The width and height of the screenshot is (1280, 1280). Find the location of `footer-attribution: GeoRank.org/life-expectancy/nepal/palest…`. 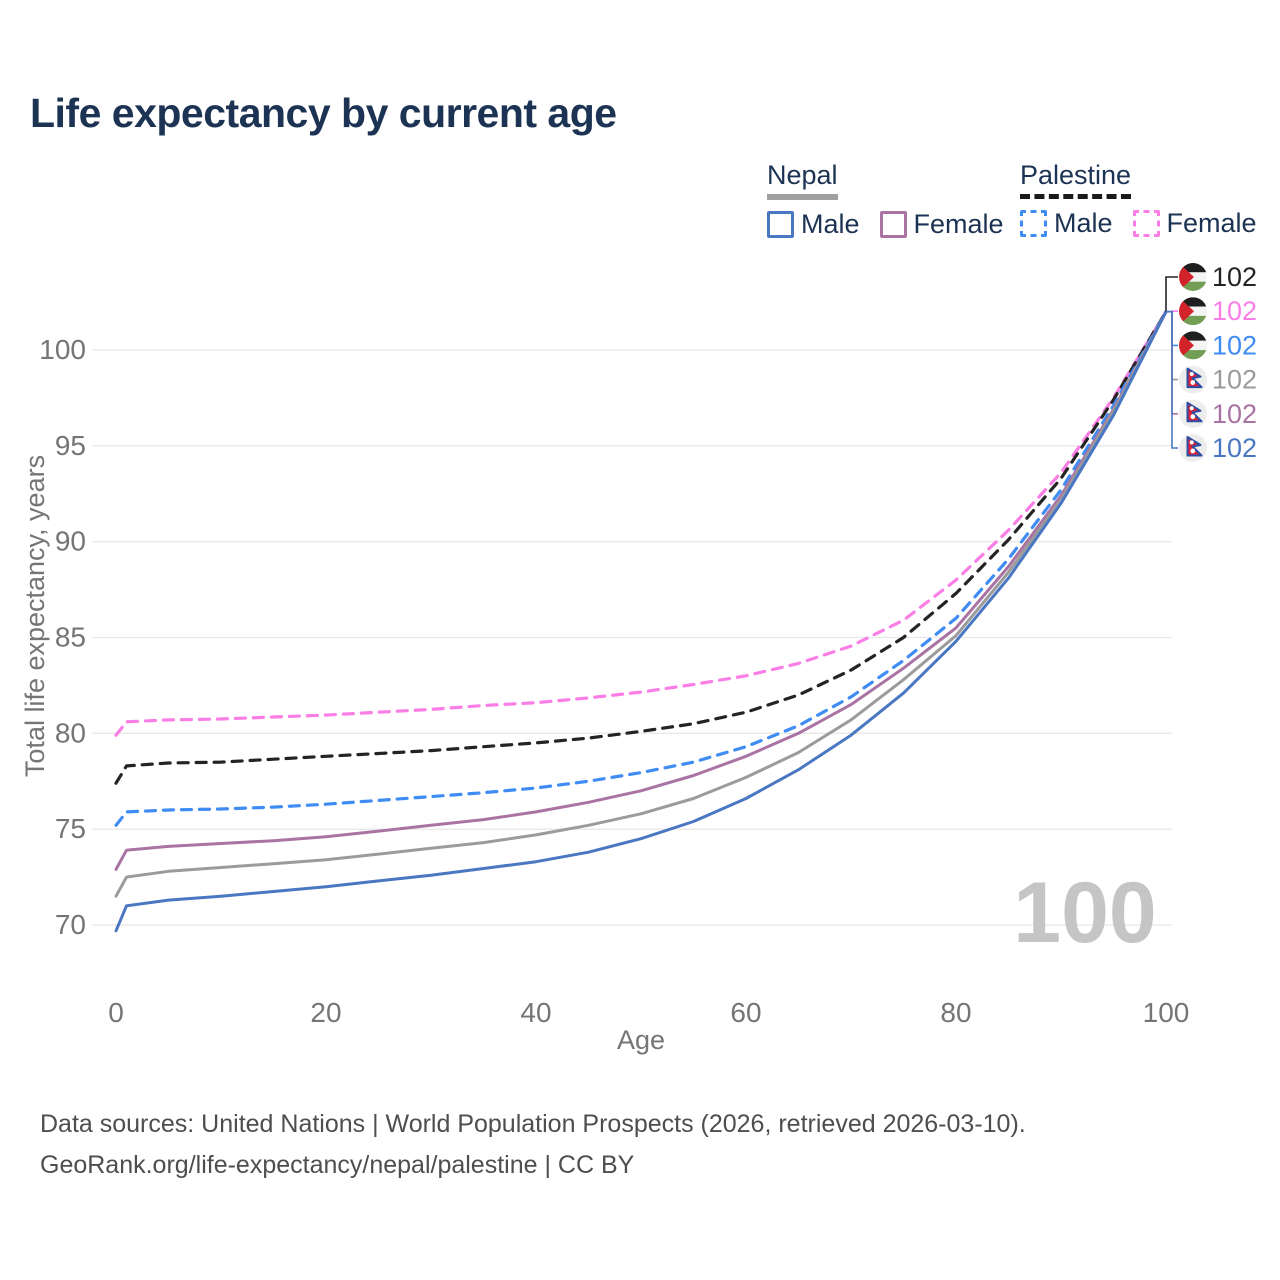

footer-attribution: GeoRank.org/life-expectancy/nepal/palest… is located at coordinates (337, 1165).